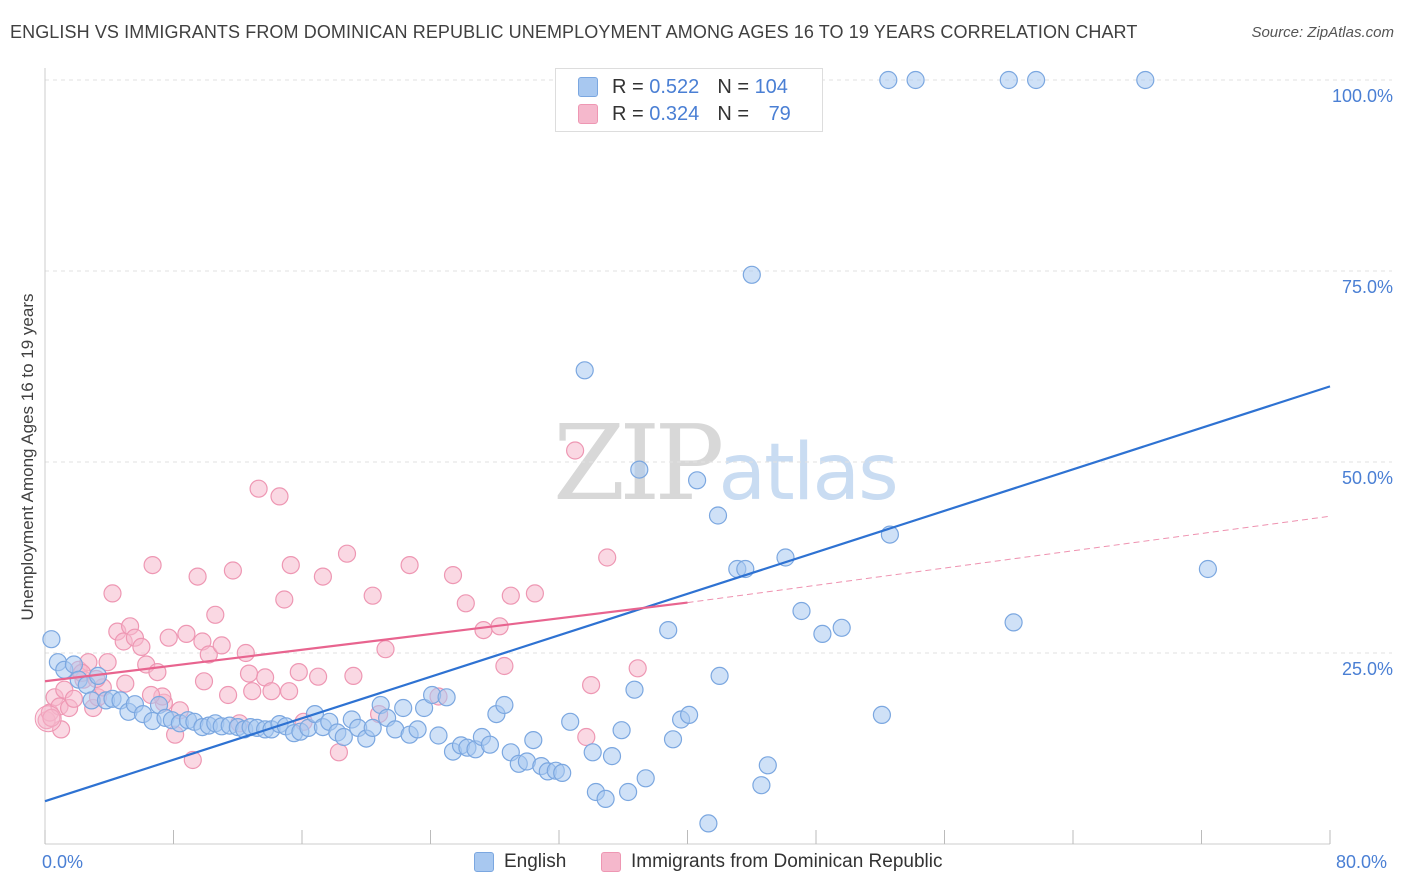  I want to click on x-tick-label-max: 80.0%, so click(1362, 862).